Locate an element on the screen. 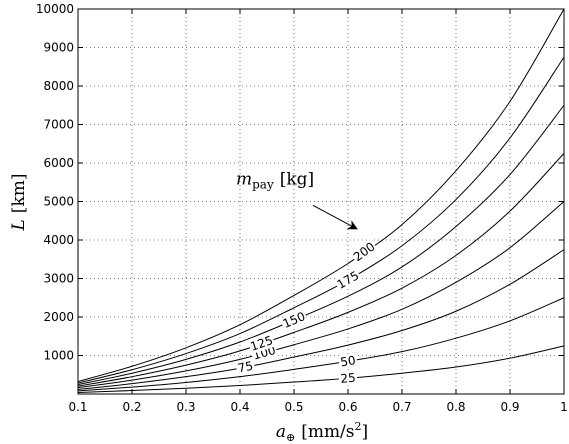 This screenshot has width=569, height=444. x-axis-title: a⊕ [mm/s2] is located at coordinates (322, 432).